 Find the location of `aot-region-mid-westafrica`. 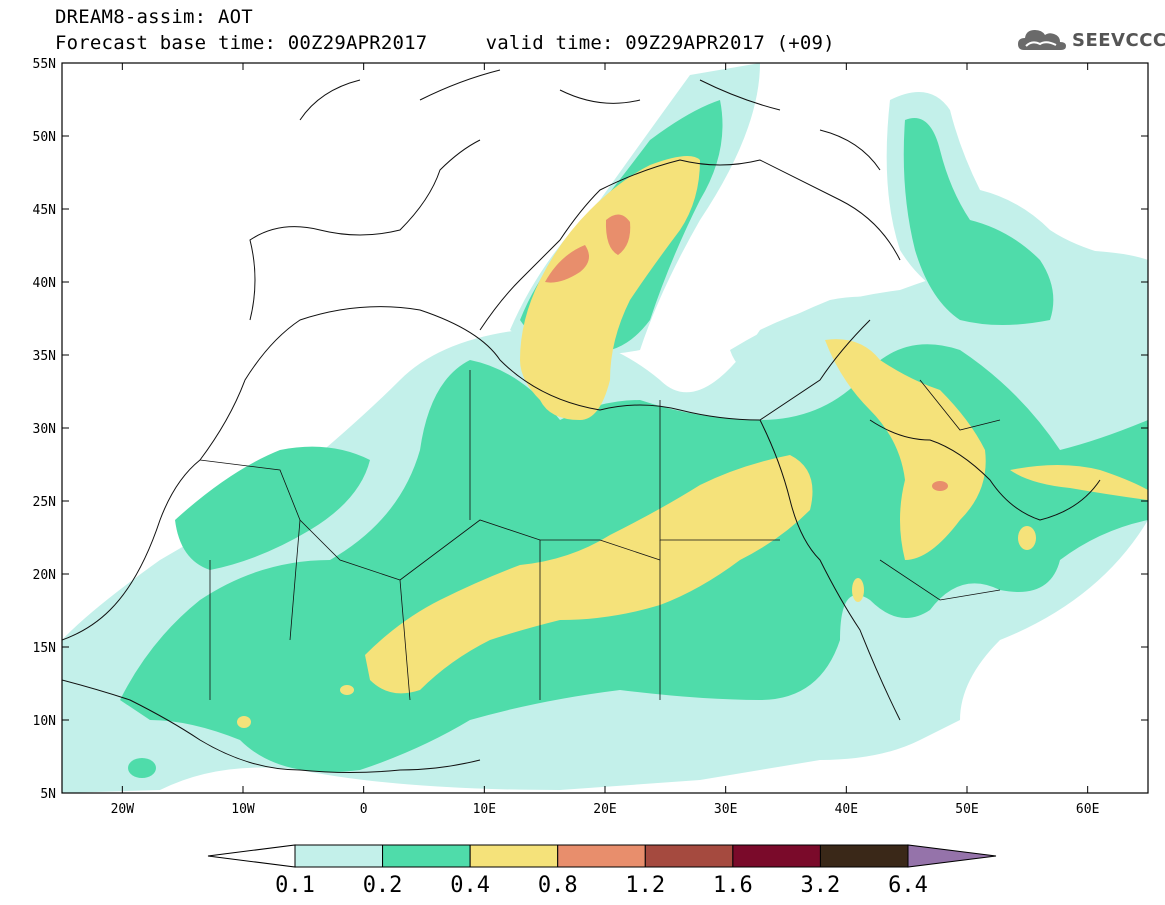

aot-region-mid-westafrica is located at coordinates (272, 508).